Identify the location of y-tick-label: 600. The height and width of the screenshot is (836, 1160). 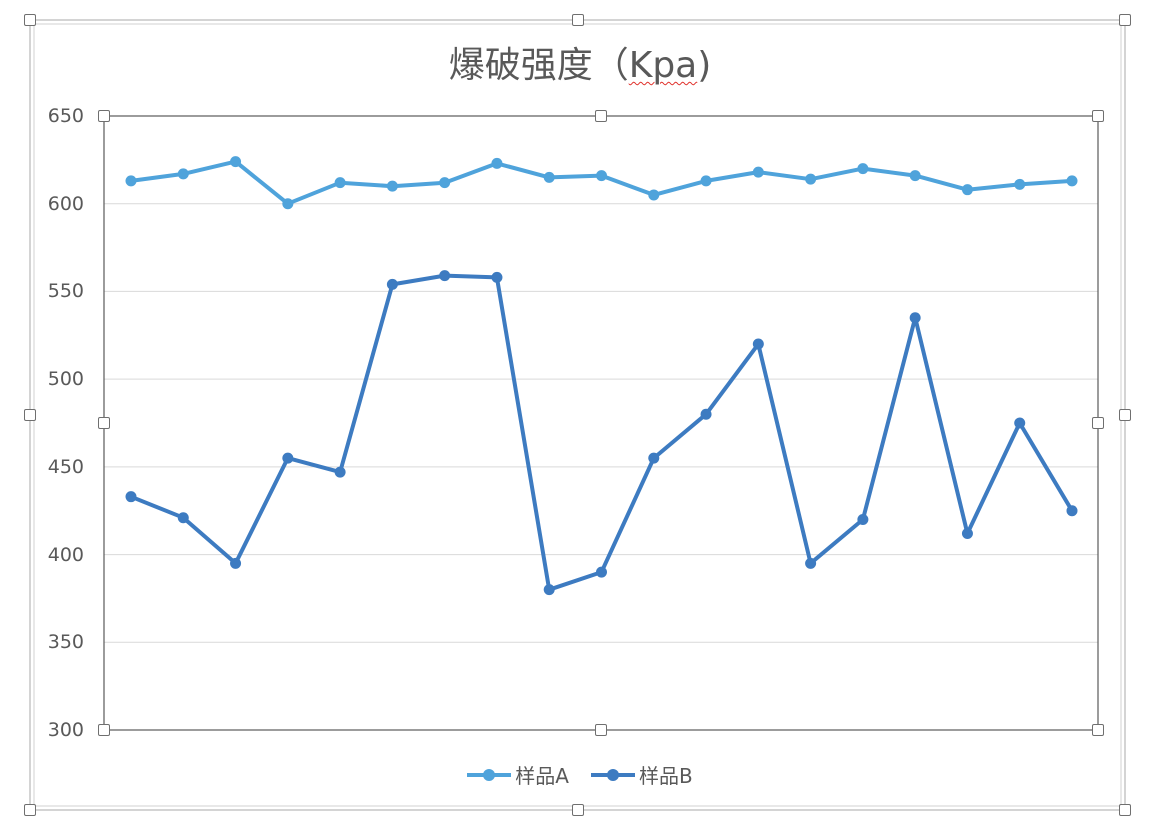
(65, 203).